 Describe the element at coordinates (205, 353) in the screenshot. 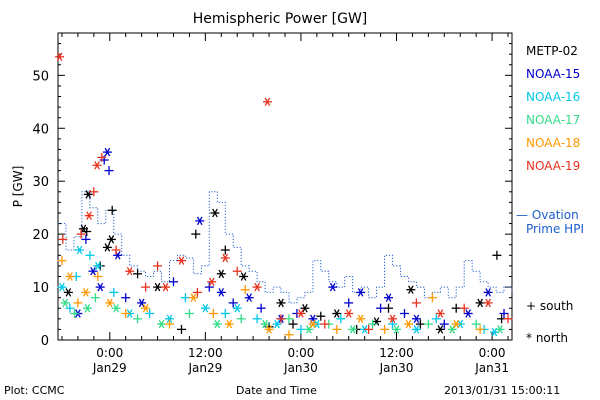

I see `x-tick-label-time: 12:00` at that location.